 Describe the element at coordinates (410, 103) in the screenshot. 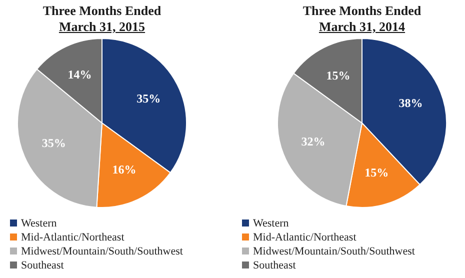

I see `data-label: 38%` at that location.